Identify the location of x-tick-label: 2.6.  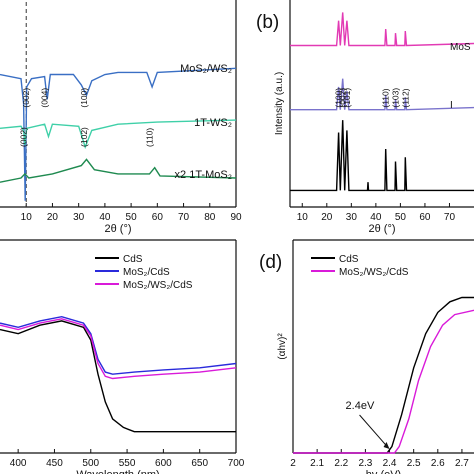
(438, 463).